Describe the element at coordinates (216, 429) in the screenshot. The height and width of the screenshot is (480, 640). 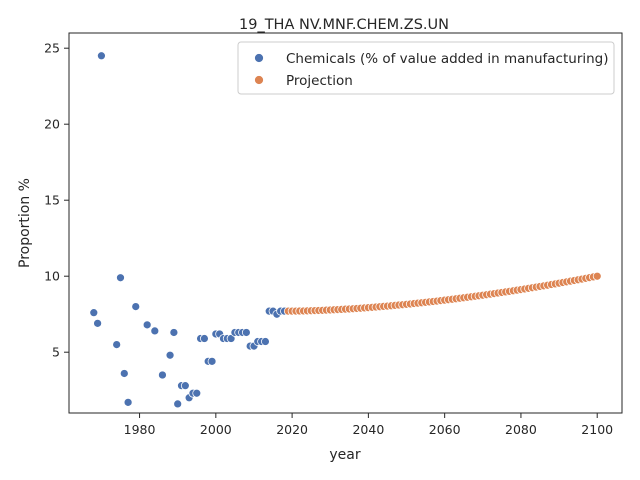
I see `x-tick-label: 2000` at that location.